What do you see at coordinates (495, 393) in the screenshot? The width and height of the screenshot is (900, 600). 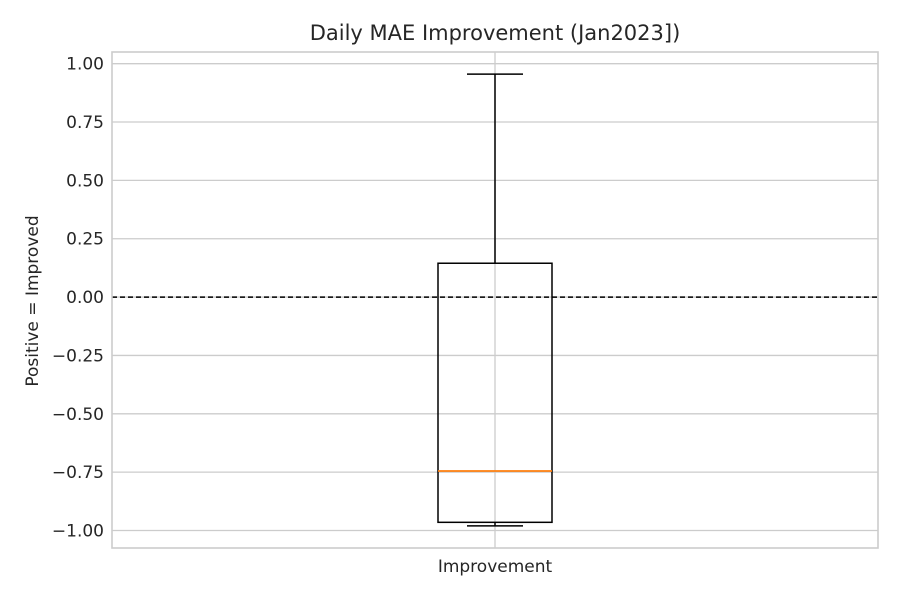 I see `iqr-box` at bounding box center [495, 393].